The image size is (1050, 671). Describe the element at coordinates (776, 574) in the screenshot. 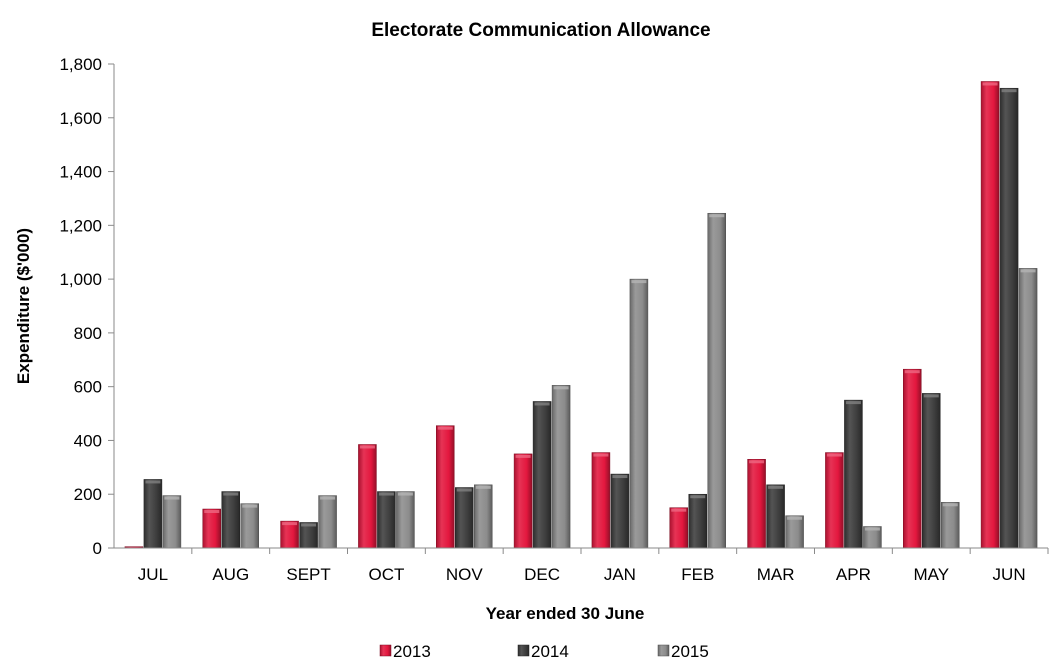

I see `x-tick-label: MAR` at that location.